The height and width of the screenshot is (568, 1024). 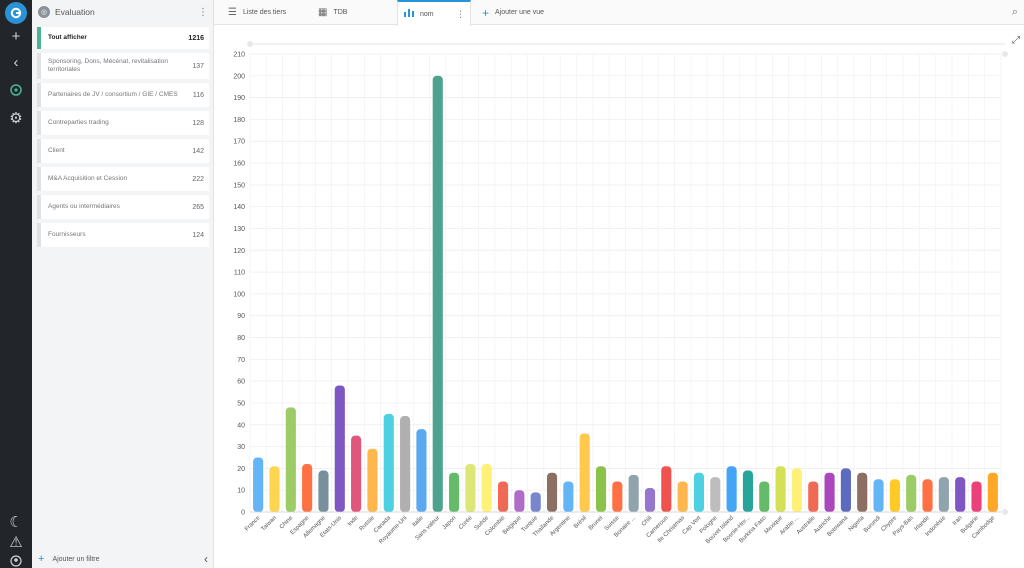 I want to click on y-tick-label: 210, so click(x=239, y=55).